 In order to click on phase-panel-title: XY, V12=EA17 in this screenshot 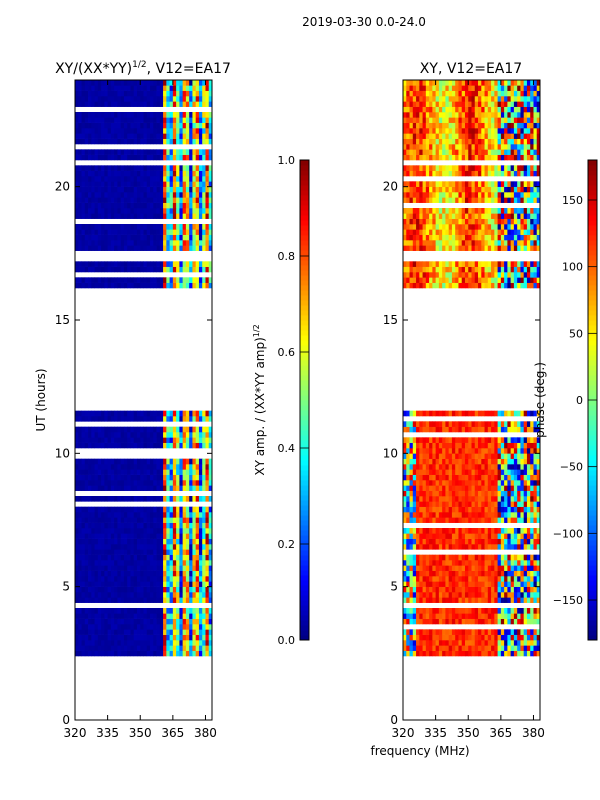, I will do `click(471, 69)`.